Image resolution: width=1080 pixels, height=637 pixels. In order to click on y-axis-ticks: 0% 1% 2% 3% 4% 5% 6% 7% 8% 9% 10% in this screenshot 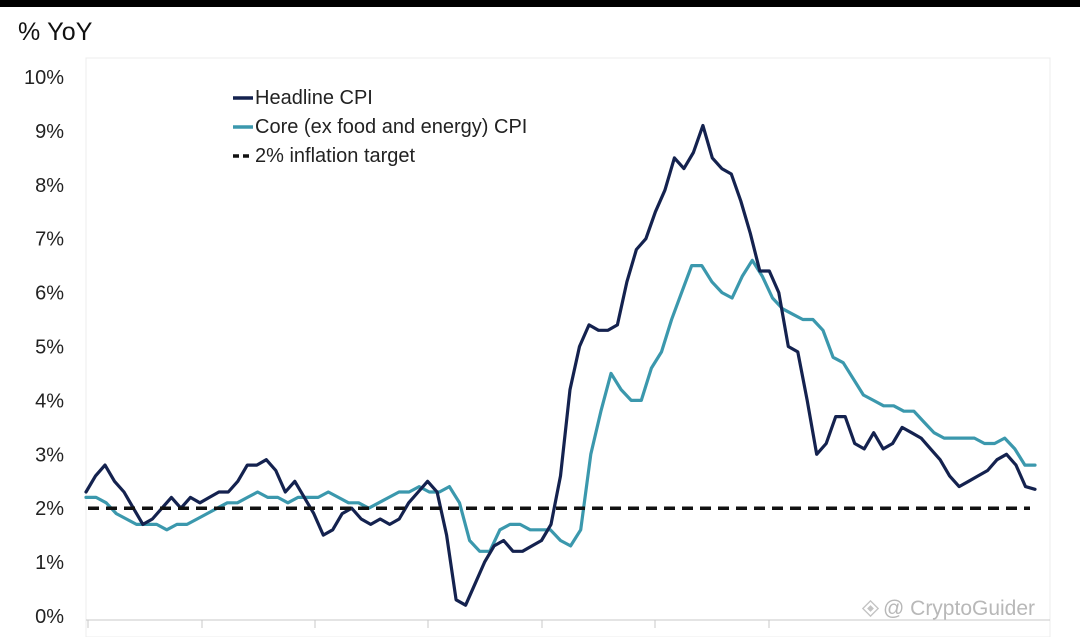, I will do `click(44, 347)`.